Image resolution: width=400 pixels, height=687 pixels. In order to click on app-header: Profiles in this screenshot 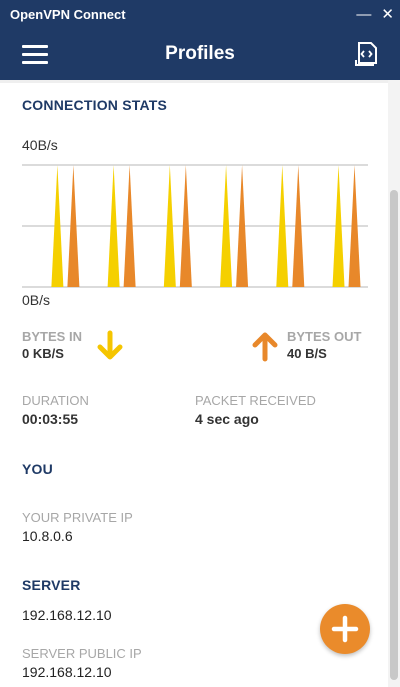, I will do `click(200, 54)`.